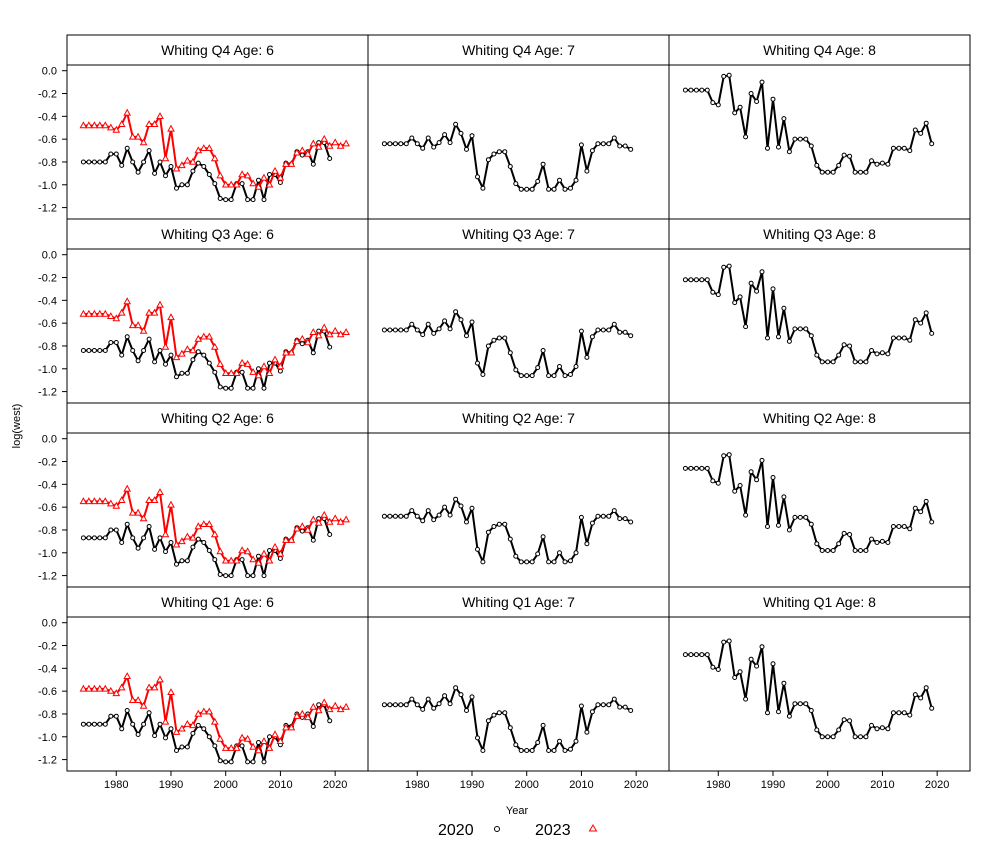  Describe the element at coordinates (819, 510) in the screenshot. I see `panel-frame` at that location.